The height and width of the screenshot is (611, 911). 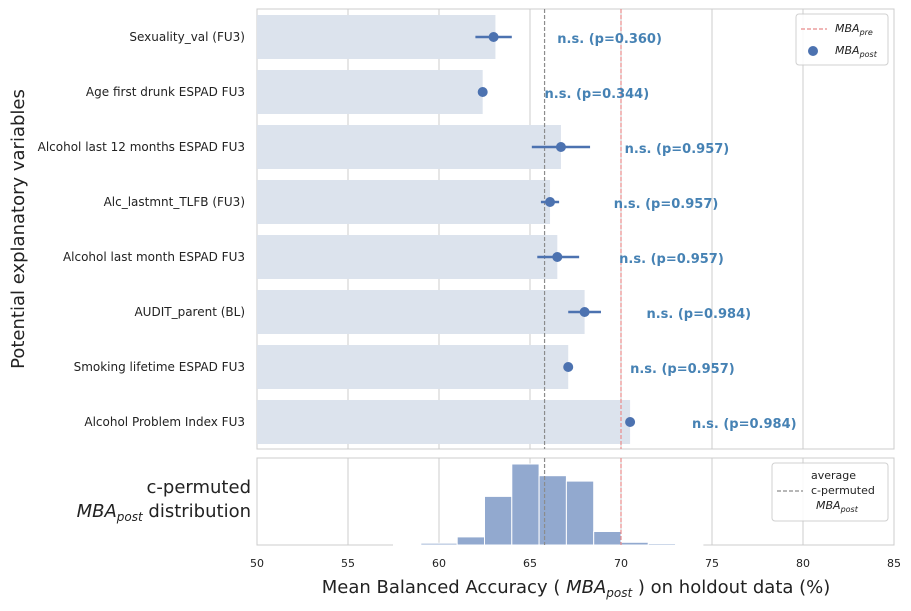 I want to click on category-label: Alc_lastmnt_TLFB (FU3), so click(x=174, y=202).